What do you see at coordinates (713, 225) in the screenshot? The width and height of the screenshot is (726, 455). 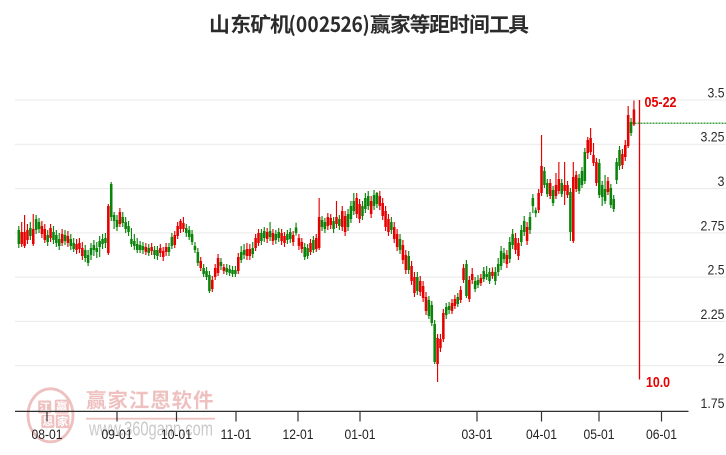 I see `svg-text: 2.75` at bounding box center [713, 225].